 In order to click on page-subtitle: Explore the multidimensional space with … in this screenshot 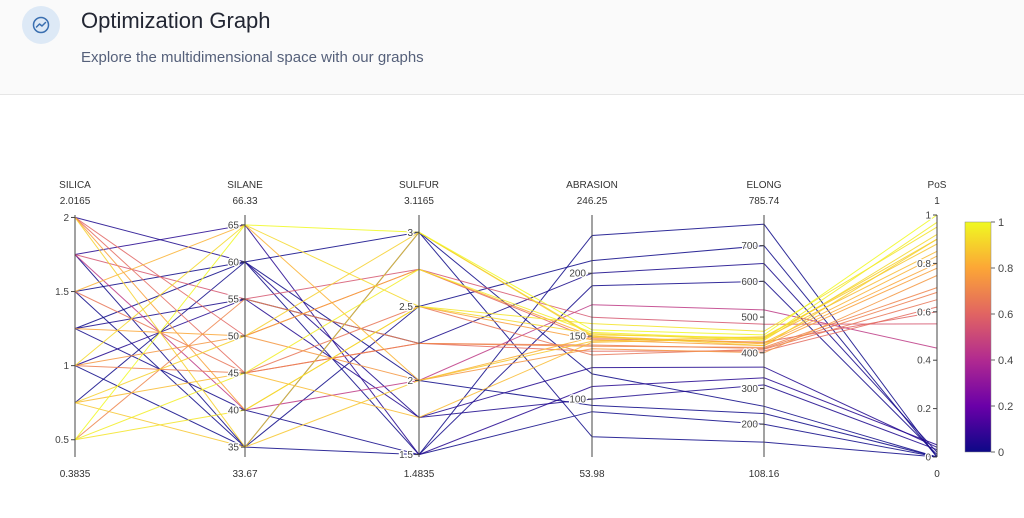, I will do `click(252, 57)`.